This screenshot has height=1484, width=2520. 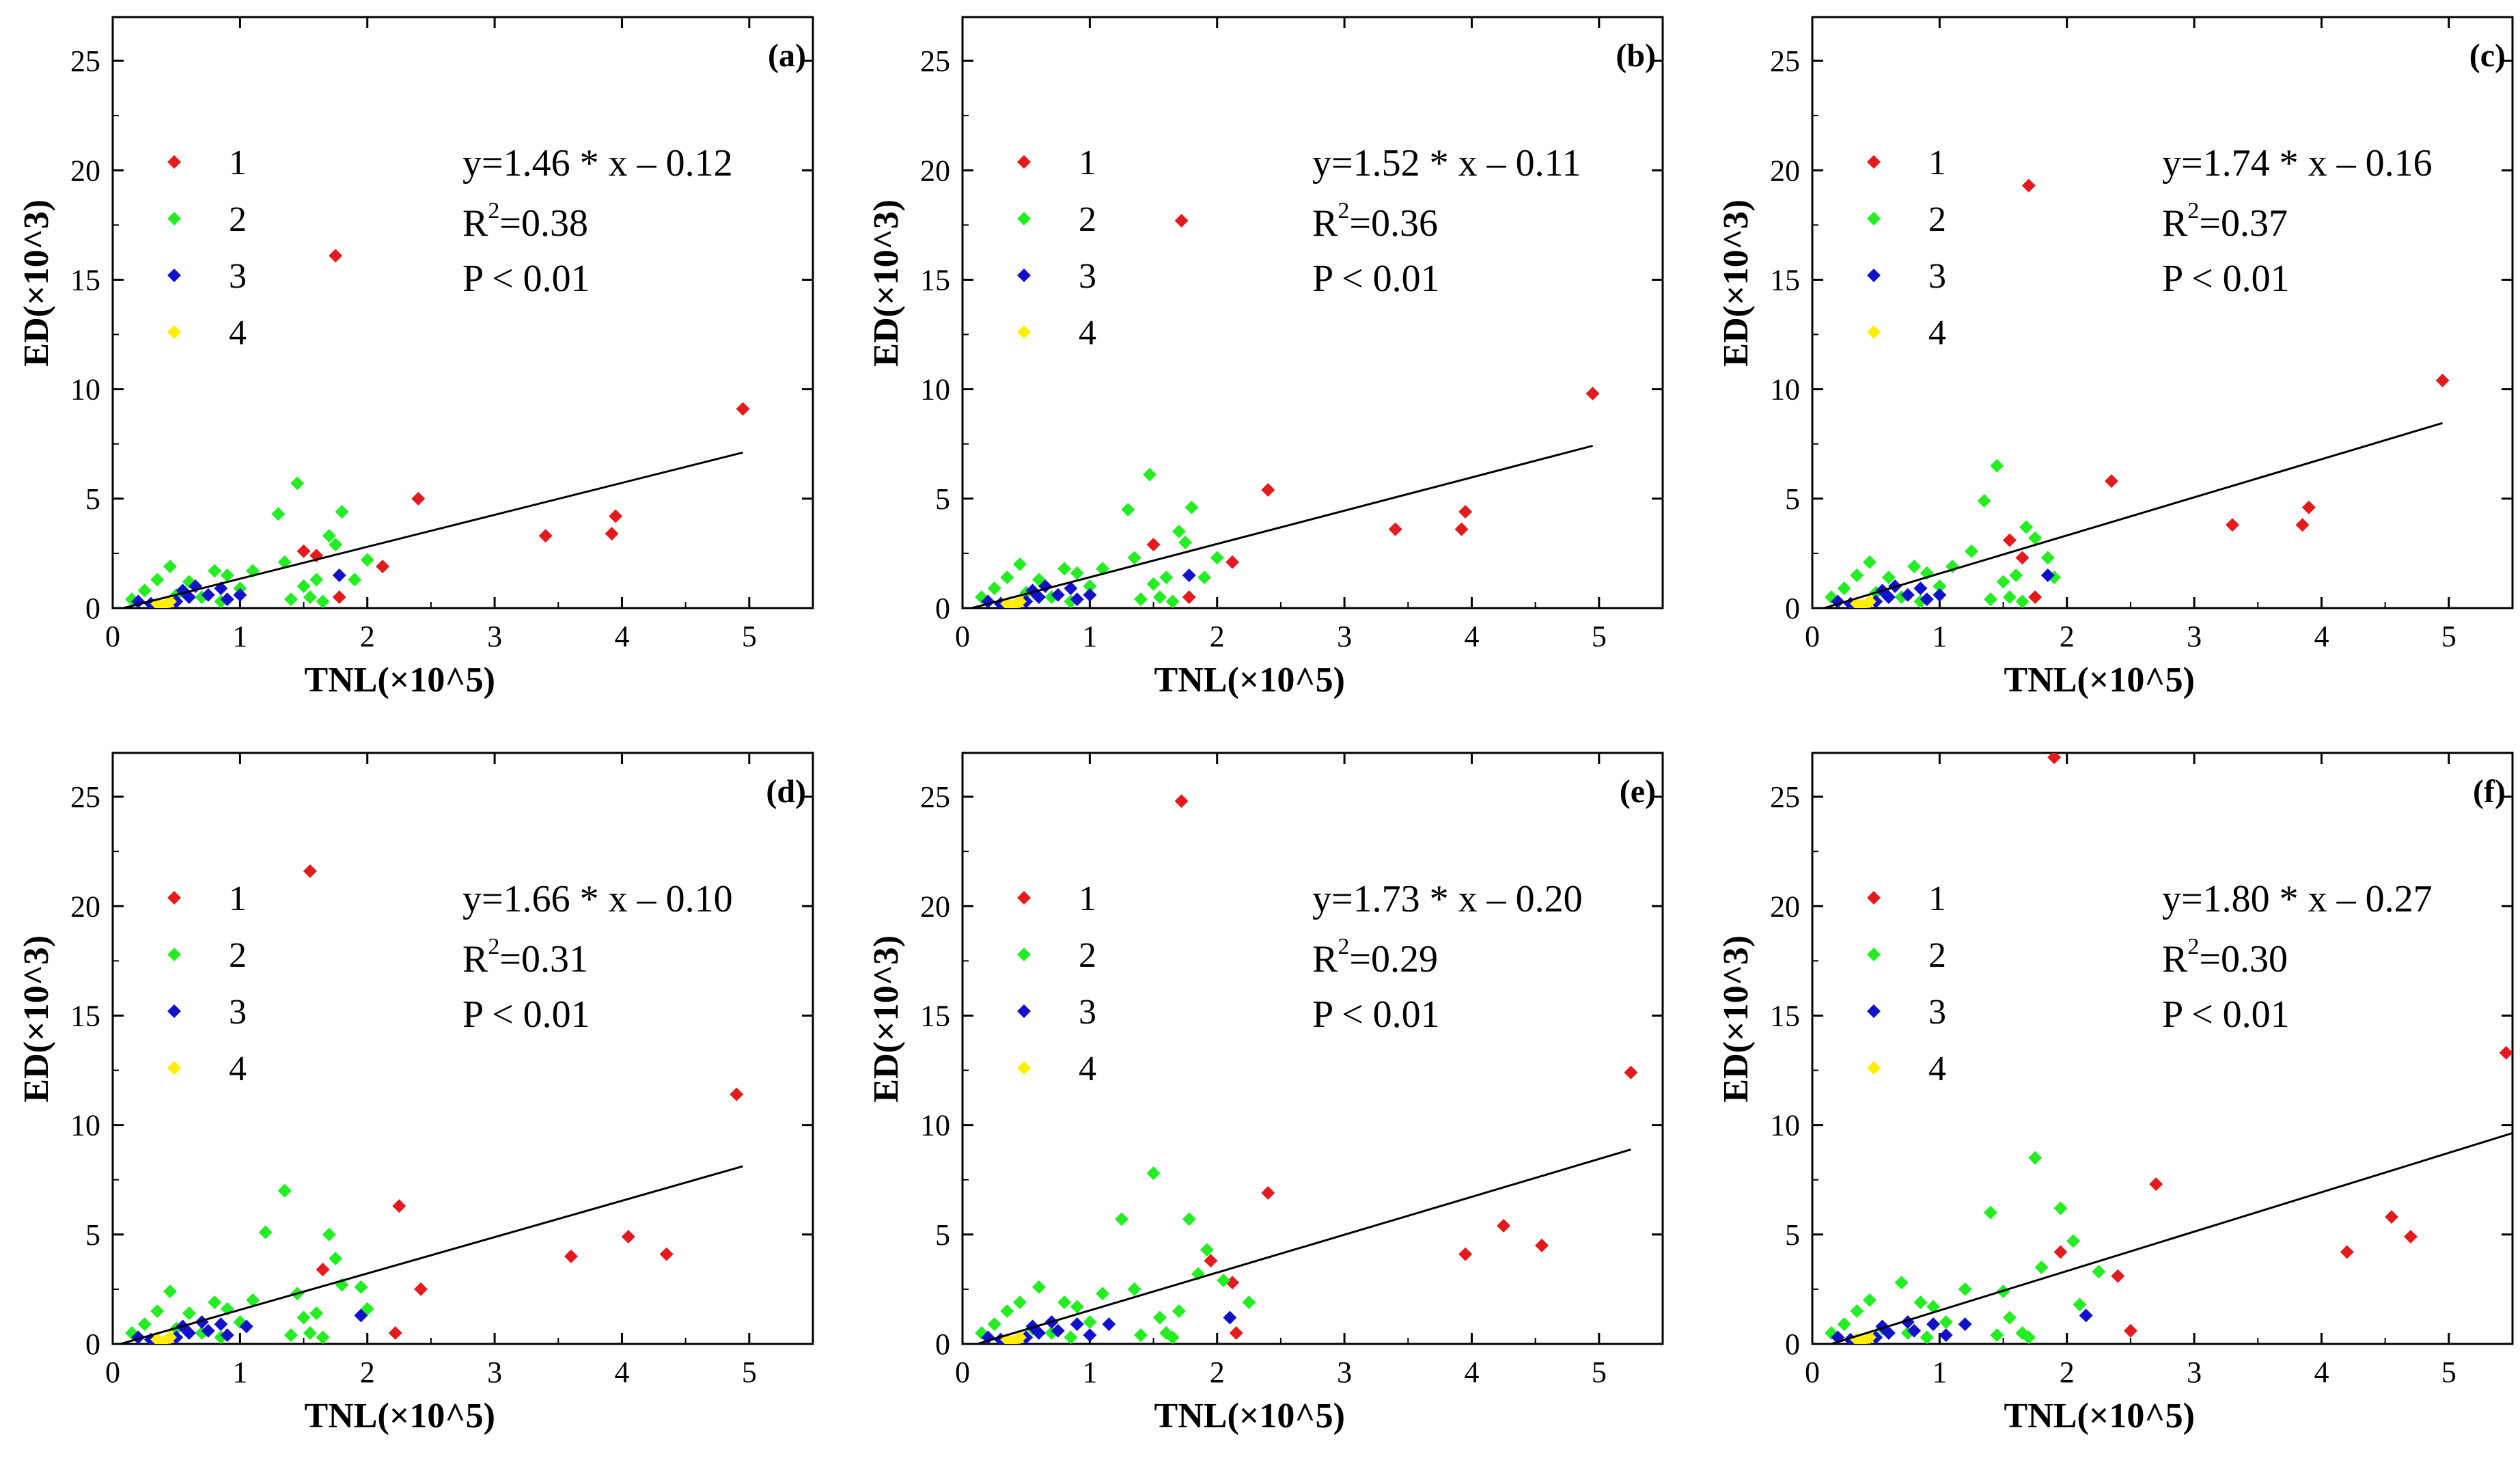 I want to click on x-tick-label: 1, so click(x=1939, y=636).